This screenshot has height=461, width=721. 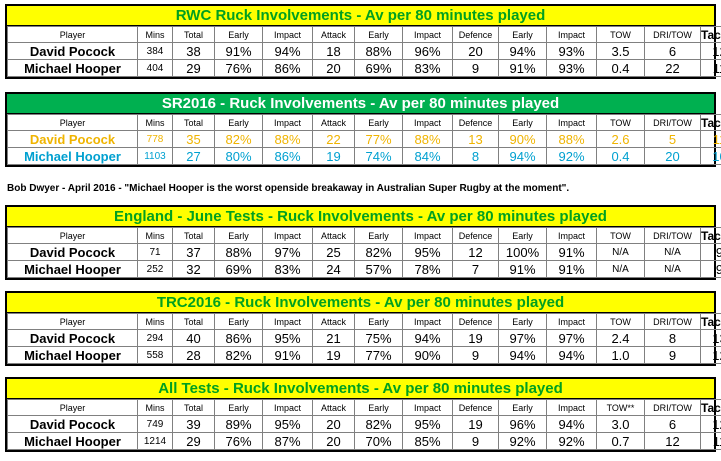 What do you see at coordinates (620, 407) in the screenshot?
I see `col-tow: TOW**` at bounding box center [620, 407].